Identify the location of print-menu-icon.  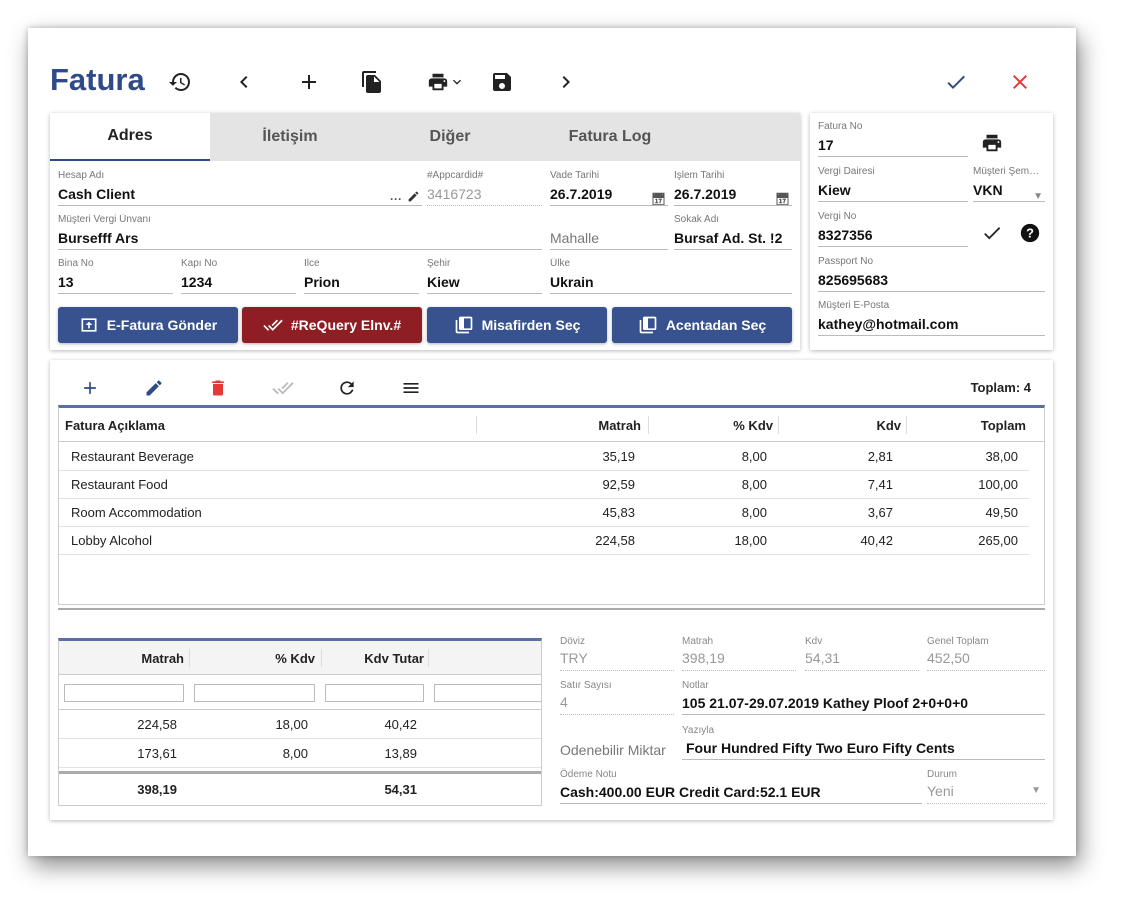
(446, 82).